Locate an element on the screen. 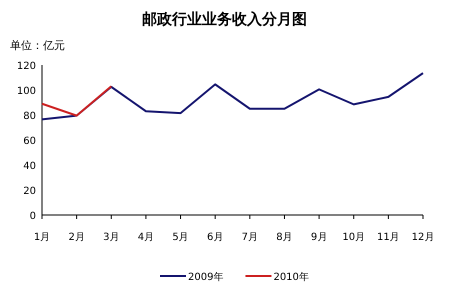 The width and height of the screenshot is (449, 298). x-tick-label: 10月 is located at coordinates (354, 237).